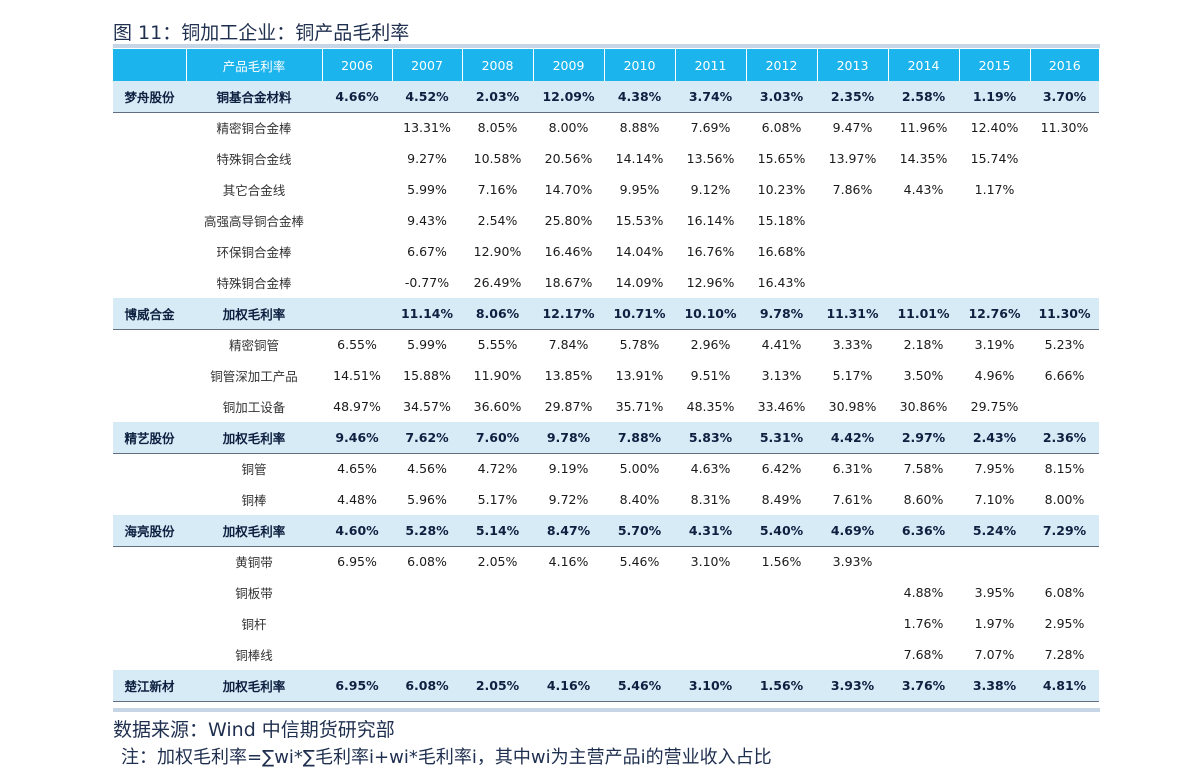  Describe the element at coordinates (1064, 65) in the screenshot. I see `header-cell: 2016` at that location.